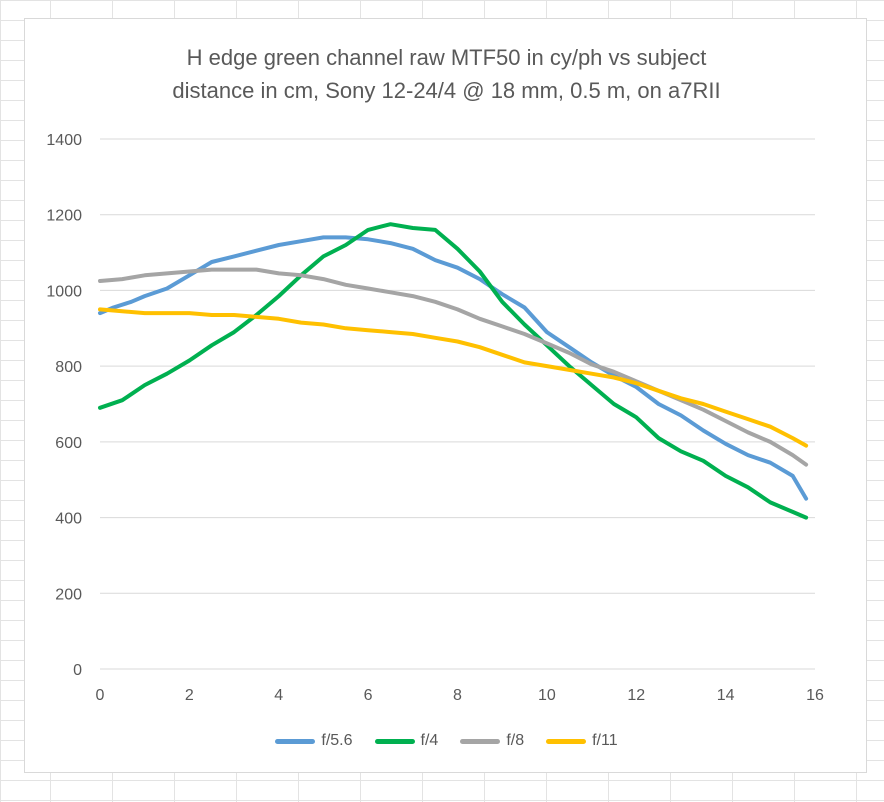  I want to click on chart-legend: f/5.6 f/4 f/8 f/11, so click(446, 741).